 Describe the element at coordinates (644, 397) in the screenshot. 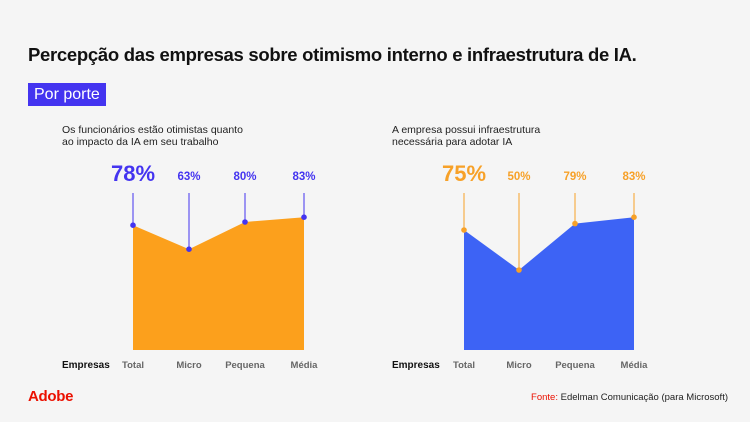

I see `source-text: Edelman Comunicação (para Microsoft)` at that location.